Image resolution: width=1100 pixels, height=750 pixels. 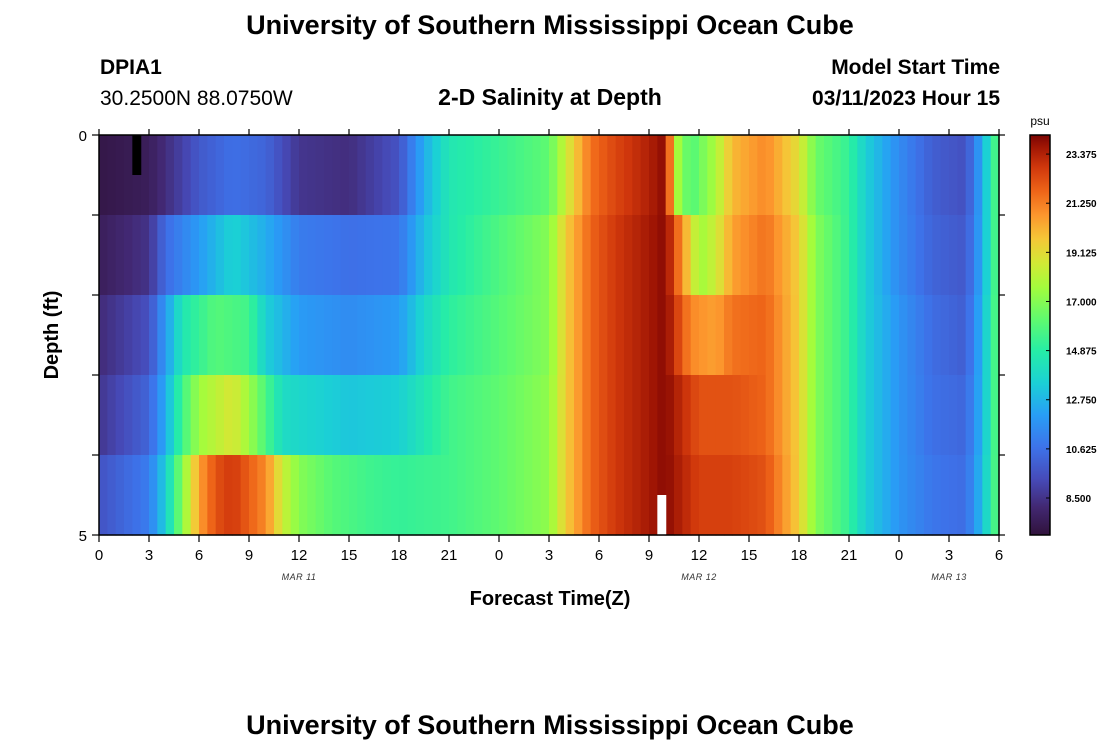 I want to click on y-tick-label: 0, so click(x=83, y=136).